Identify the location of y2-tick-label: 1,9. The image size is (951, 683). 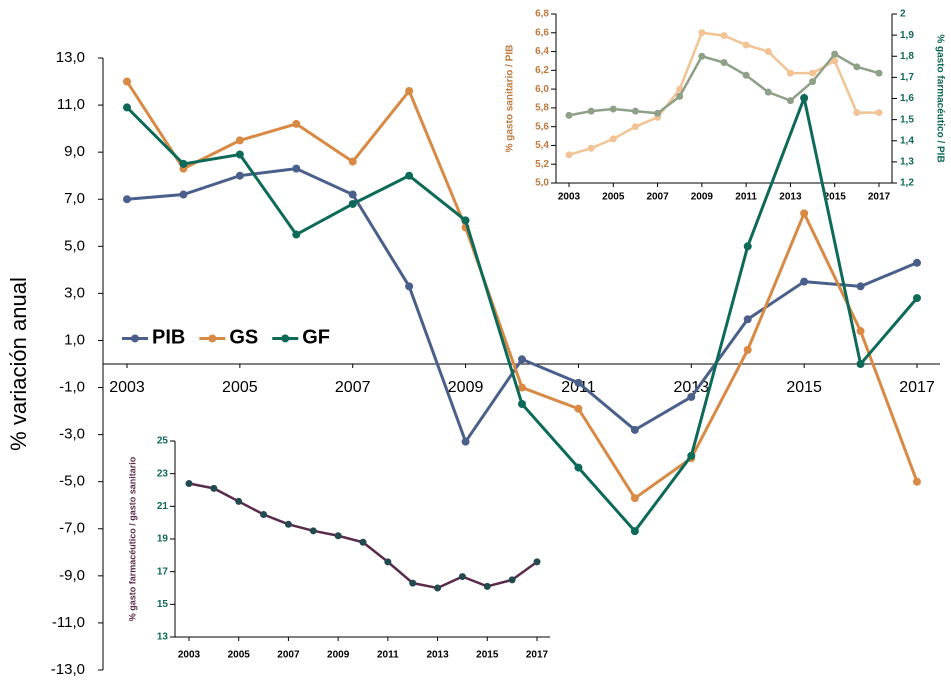
(907, 35).